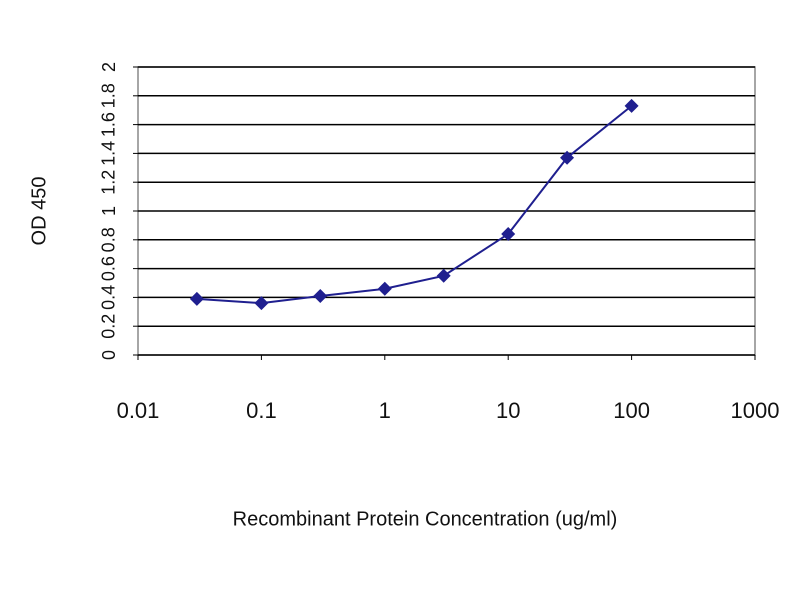  Describe the element at coordinates (109, 297) in the screenshot. I see `y-tick-label: 0.4` at that location.